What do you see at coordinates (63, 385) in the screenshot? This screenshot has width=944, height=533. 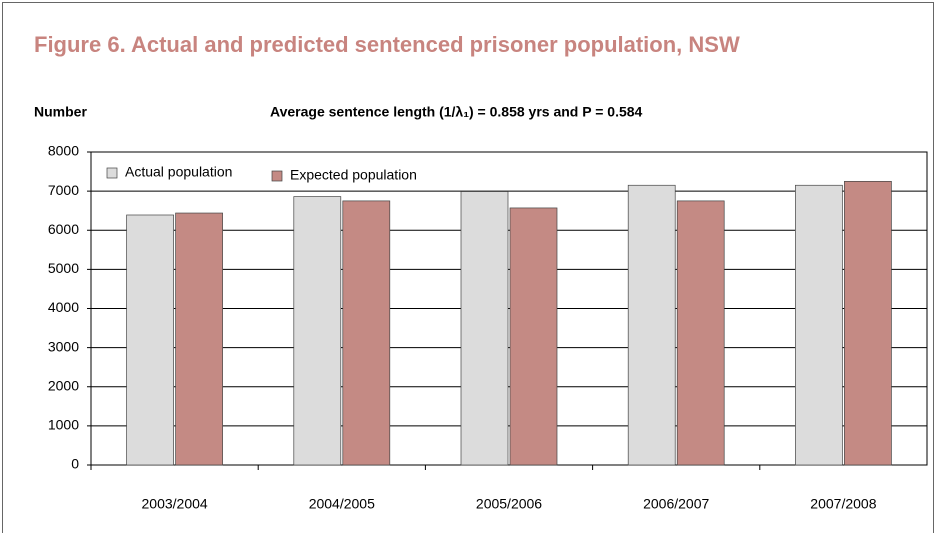 I see `y-tick-label: 2000` at bounding box center [63, 385].